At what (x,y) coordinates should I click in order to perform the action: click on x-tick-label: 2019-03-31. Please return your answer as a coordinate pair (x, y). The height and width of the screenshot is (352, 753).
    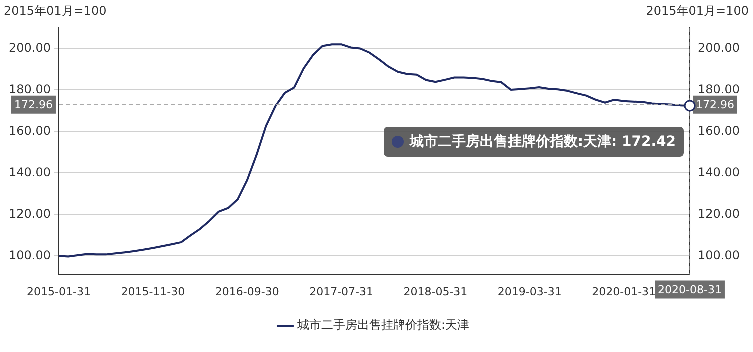
    Looking at the image, I should click on (530, 291).